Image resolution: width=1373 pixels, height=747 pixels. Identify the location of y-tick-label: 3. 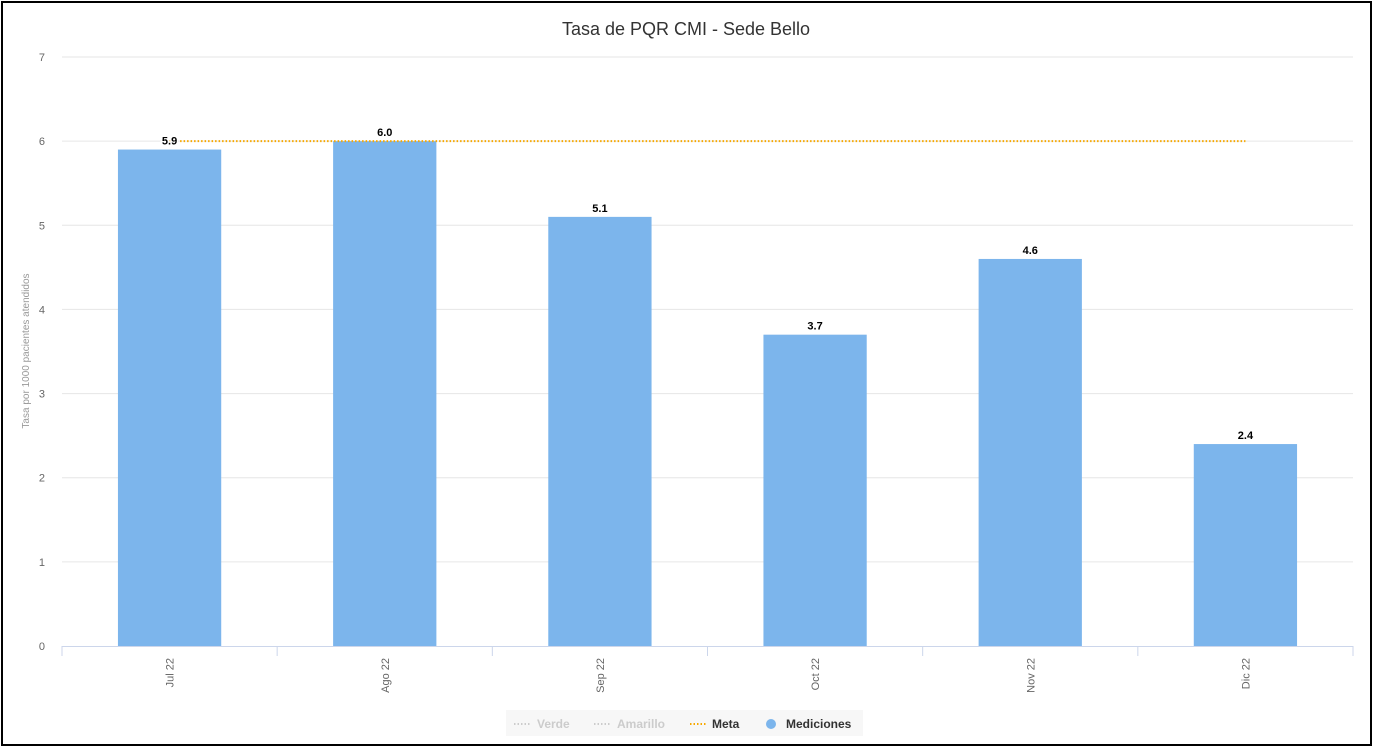
(42, 395).